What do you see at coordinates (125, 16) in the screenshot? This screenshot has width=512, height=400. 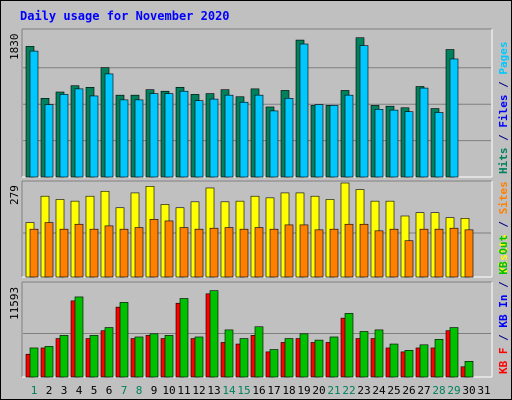 I see `chart-title: Daily usage for November 2020` at bounding box center [125, 16].